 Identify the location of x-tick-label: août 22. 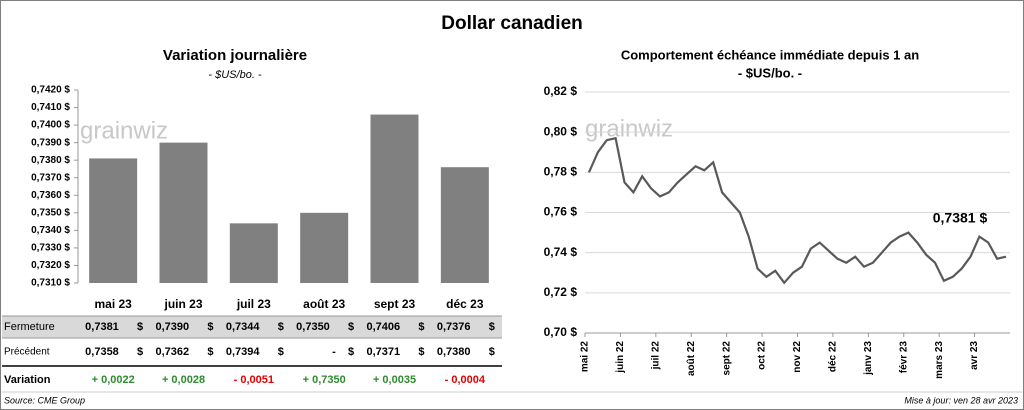
(691, 358).